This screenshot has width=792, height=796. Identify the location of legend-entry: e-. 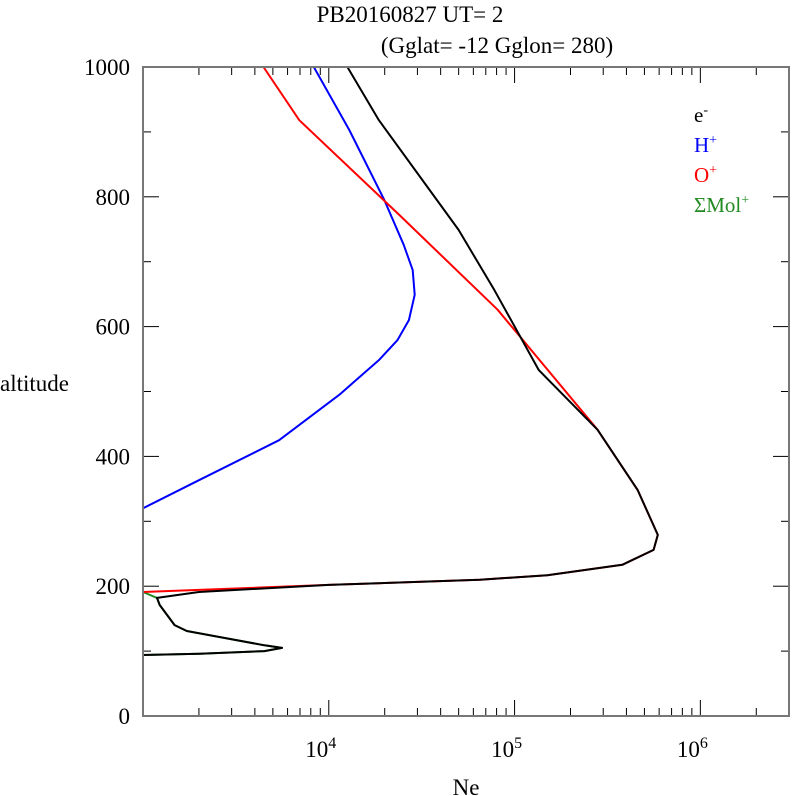
(701, 115).